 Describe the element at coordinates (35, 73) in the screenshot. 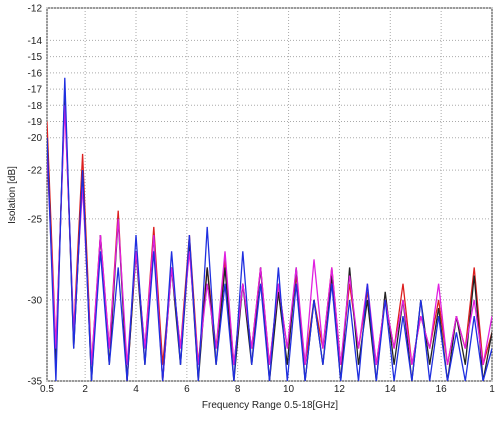

I see `y-tick-label: -16` at that location.